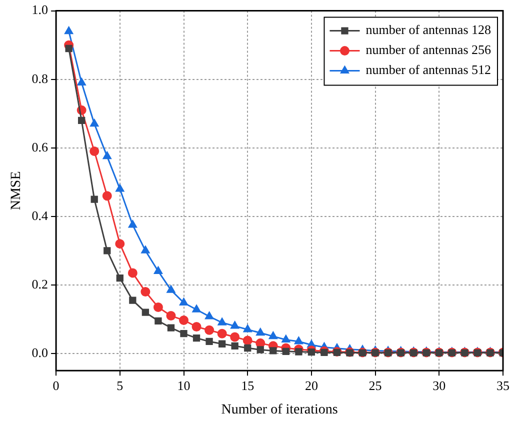 The image size is (513, 426). Describe the element at coordinates (311, 385) in the screenshot. I see `x-tick-label: 20` at that location.